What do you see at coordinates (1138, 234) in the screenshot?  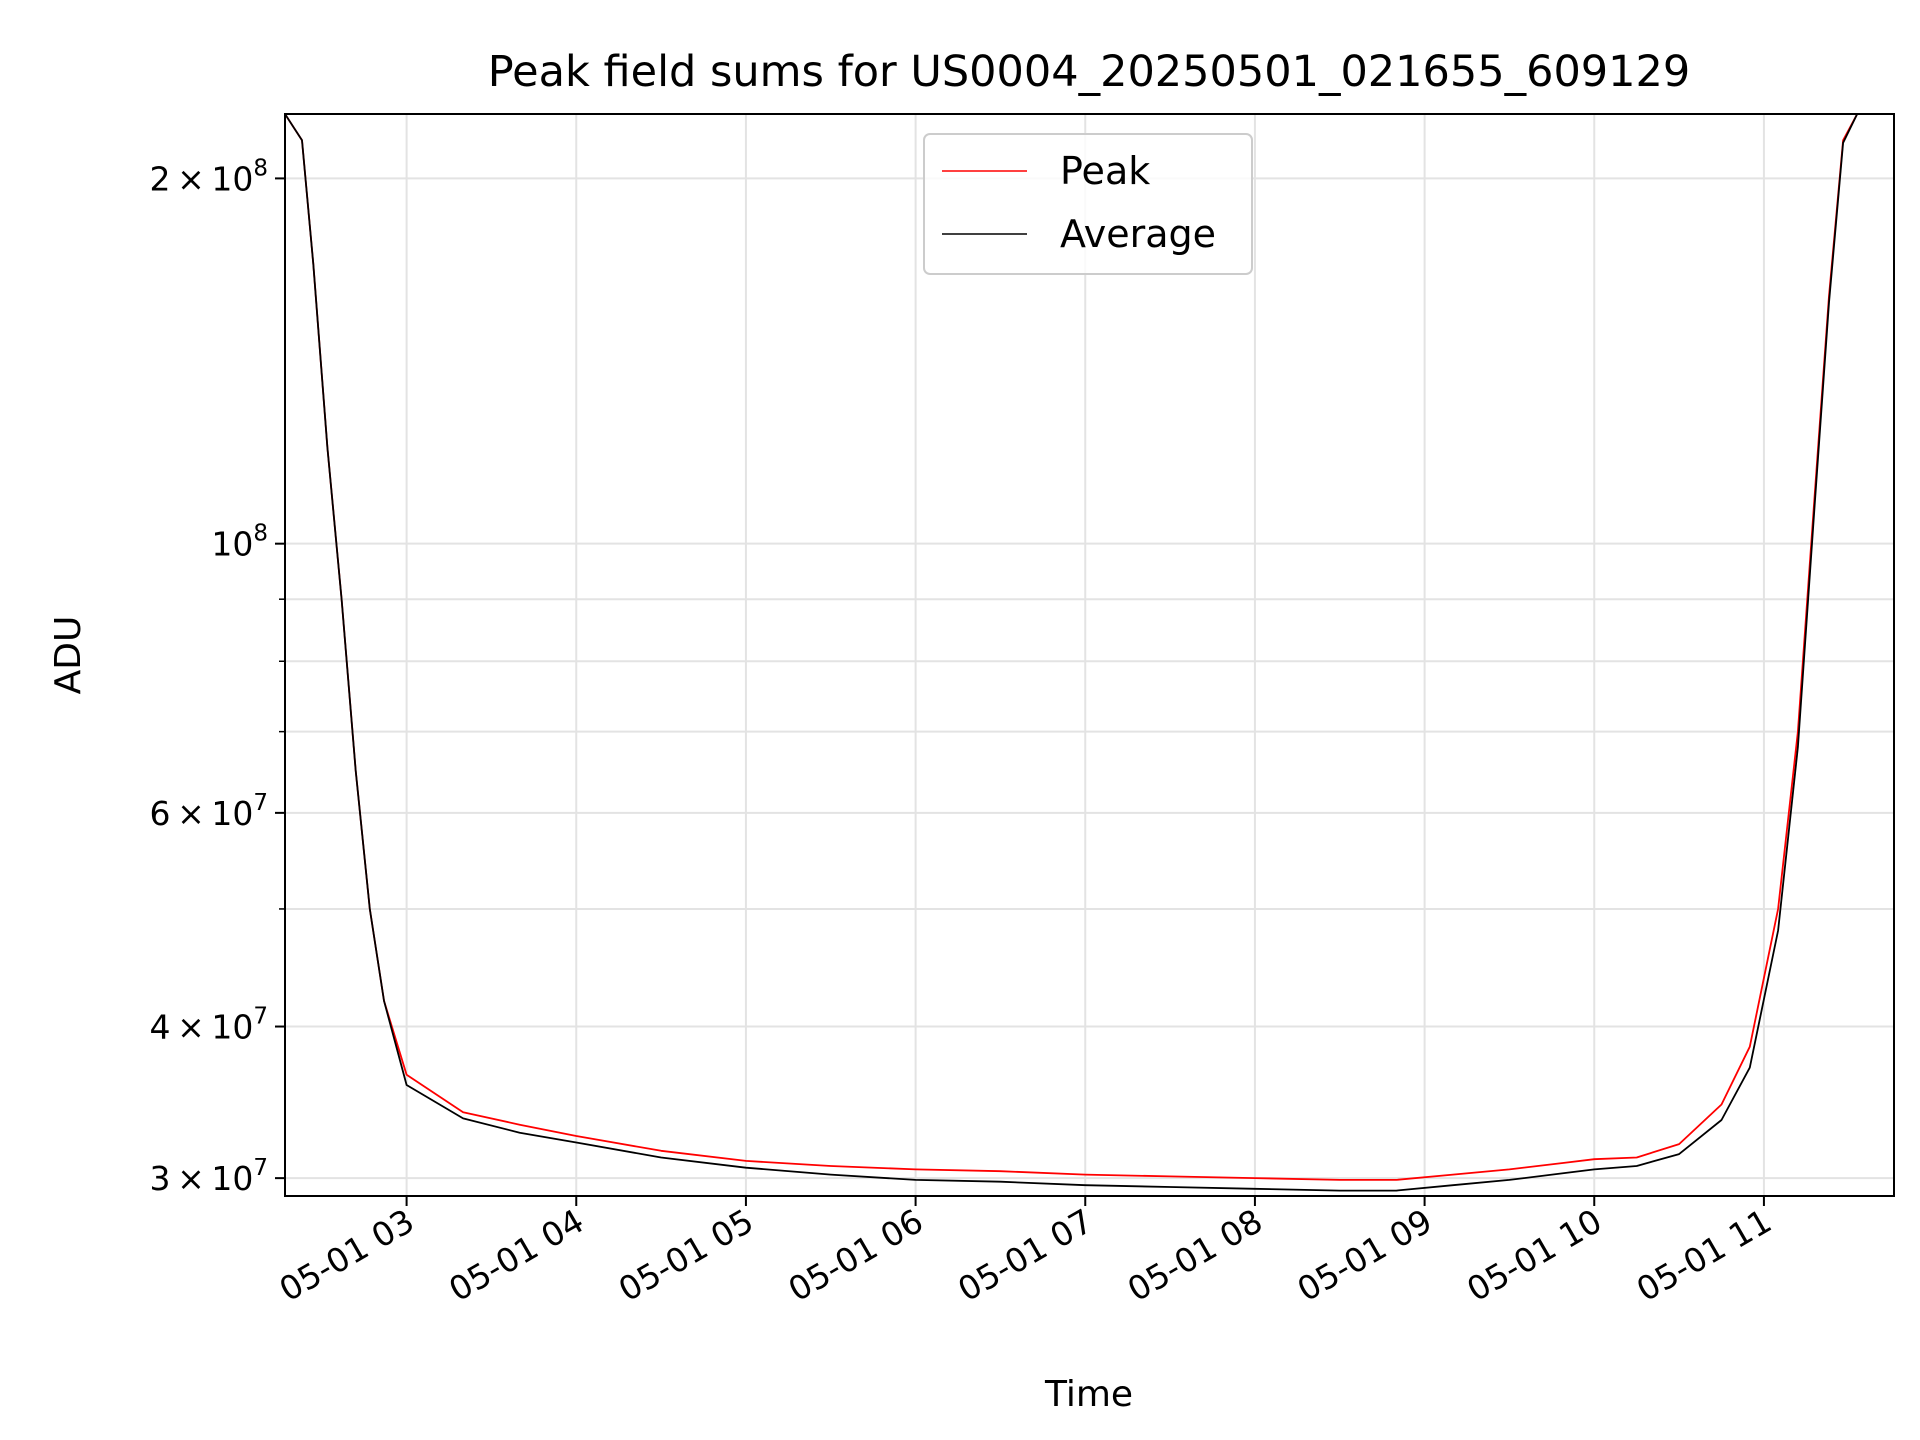 I see `legend-label-average: Average` at bounding box center [1138, 234].